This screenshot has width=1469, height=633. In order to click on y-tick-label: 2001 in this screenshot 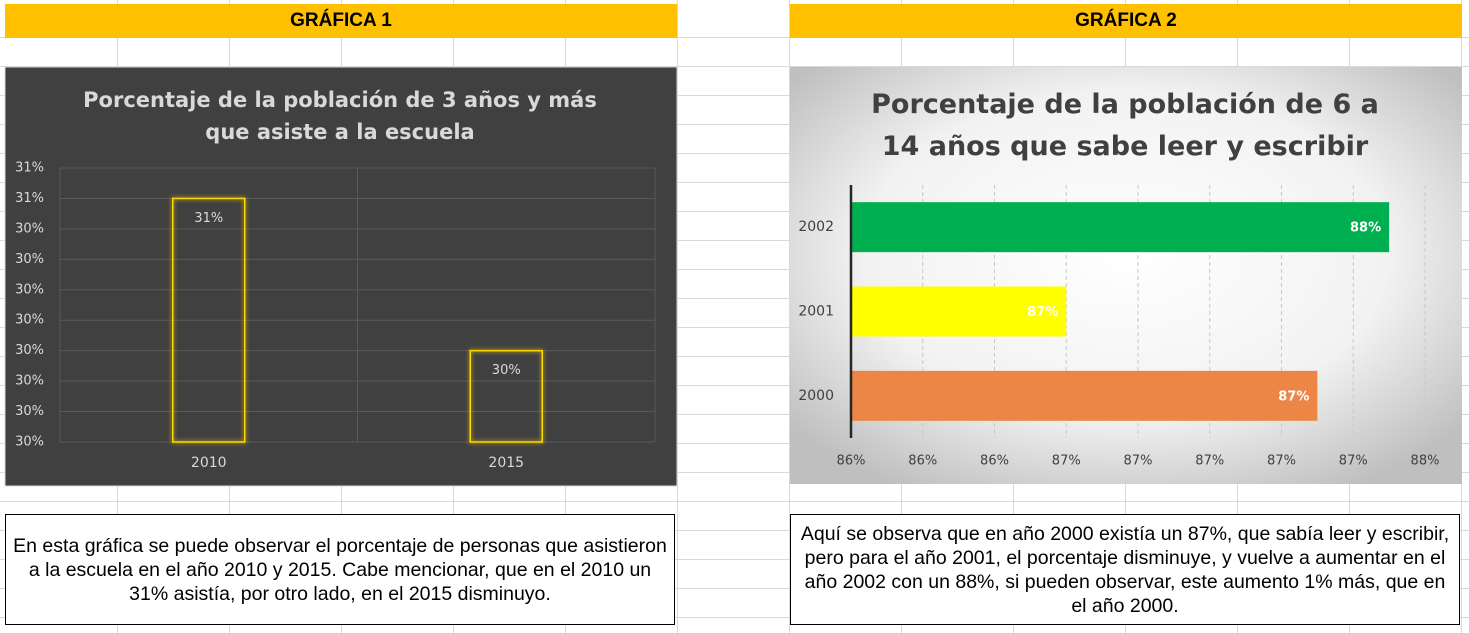, I will do `click(816, 312)`.